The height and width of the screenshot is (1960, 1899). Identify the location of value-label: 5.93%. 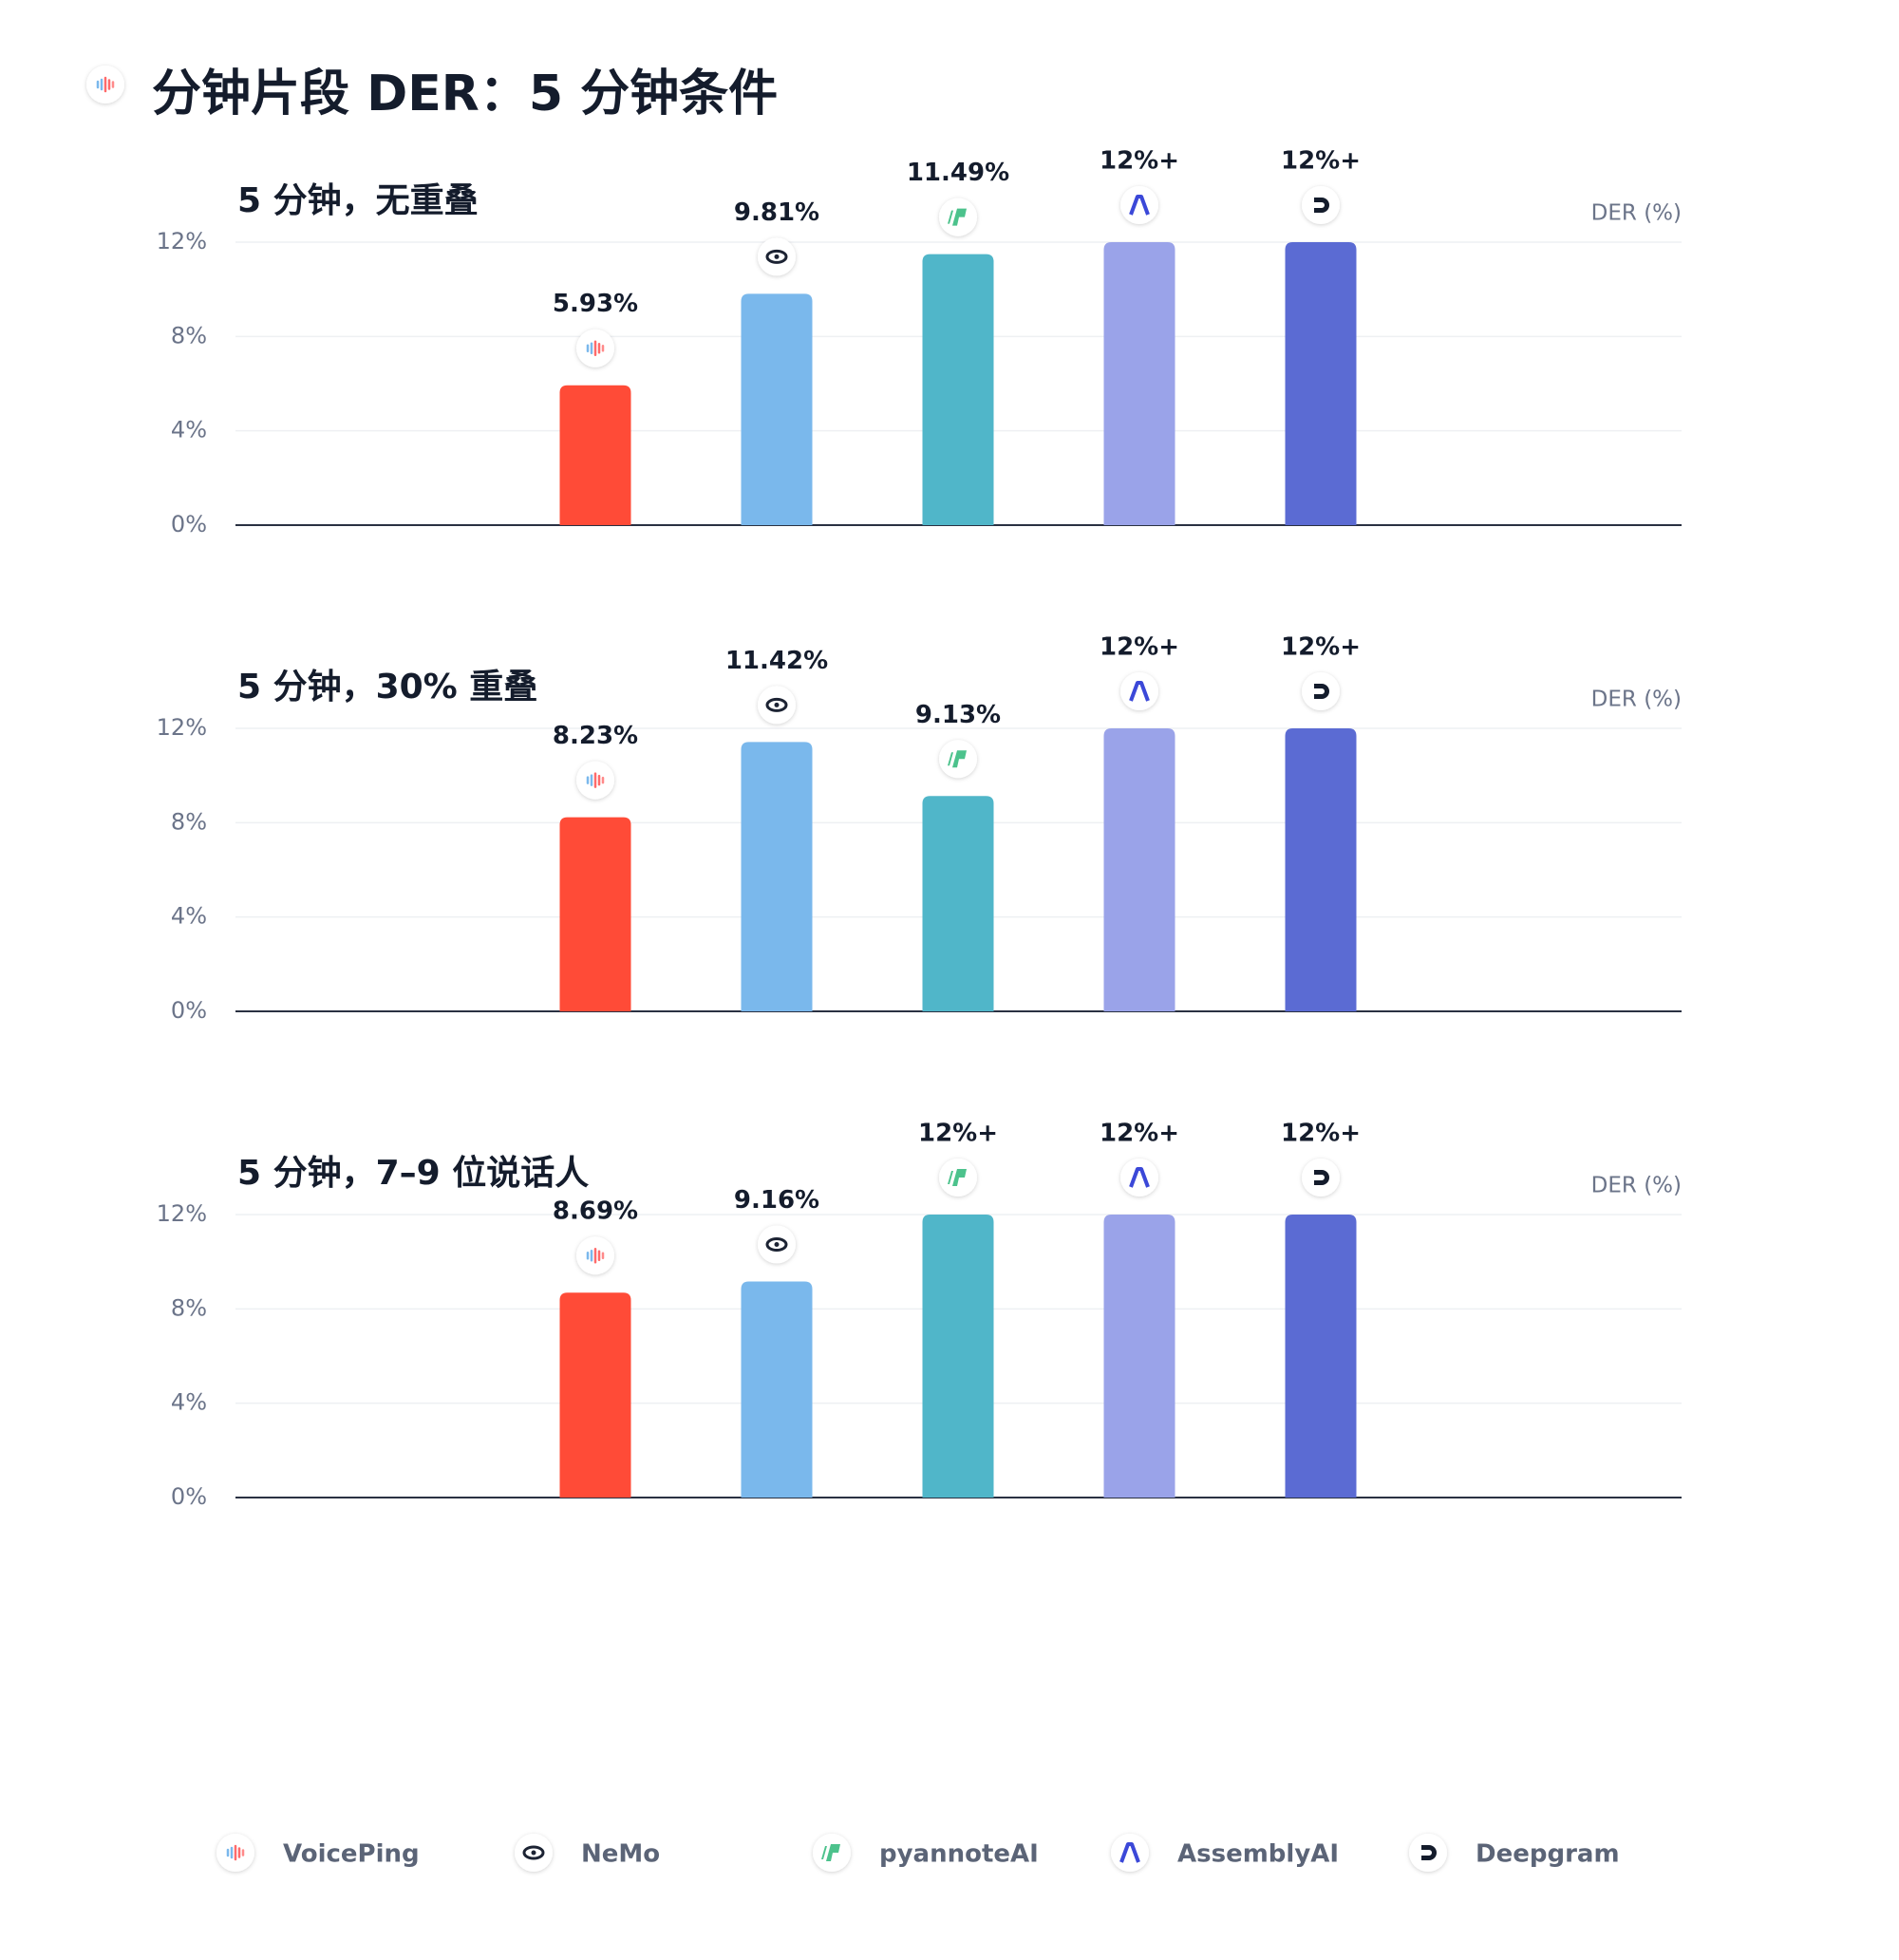
(595, 304).